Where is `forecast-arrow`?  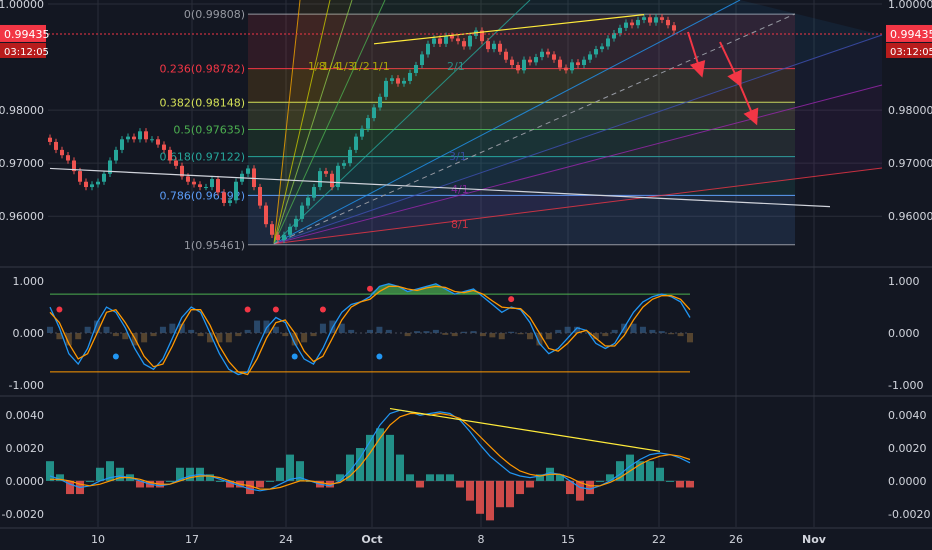
forecast-arrow is located at coordinates (730, 64).